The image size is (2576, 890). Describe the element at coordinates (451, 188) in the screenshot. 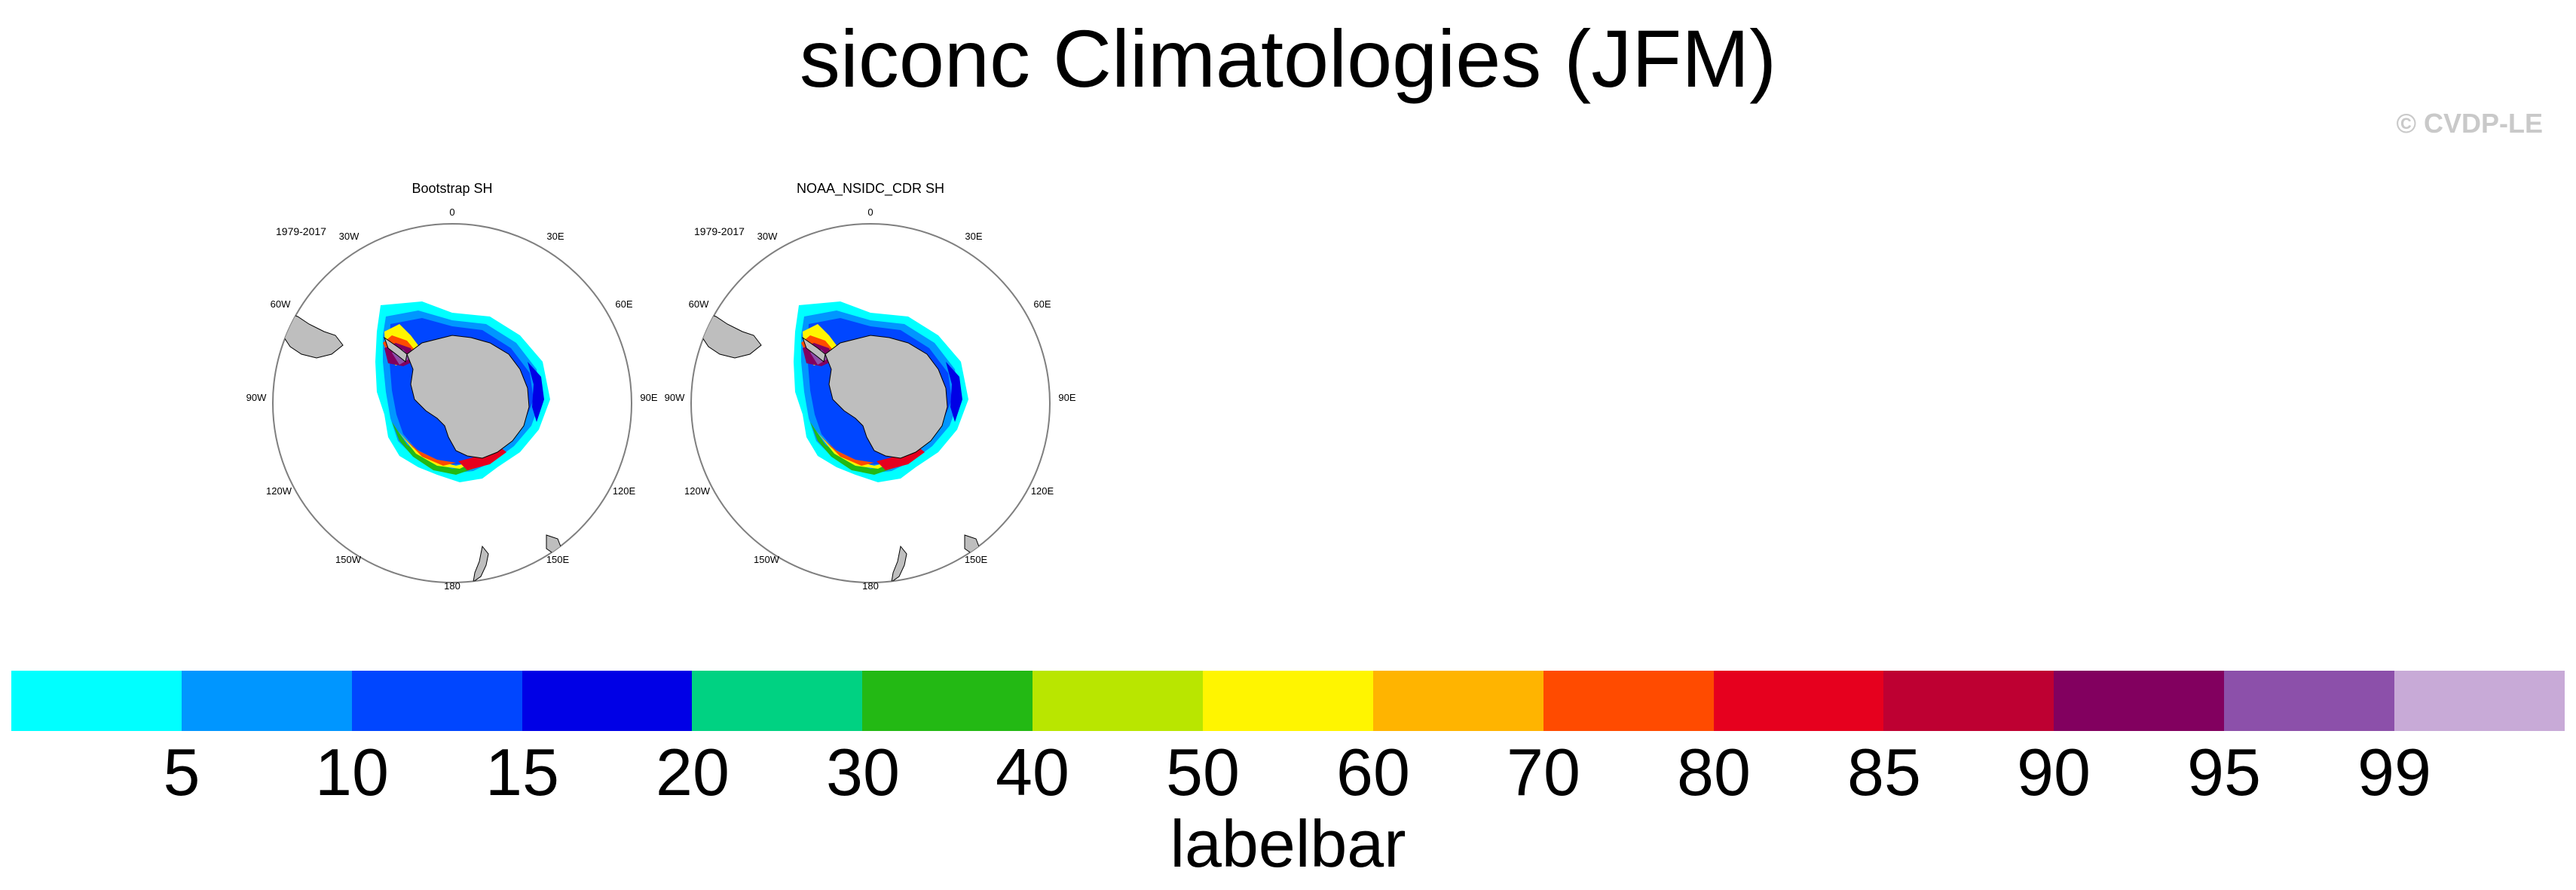

I see `panel-title: Bootstrap SH` at that location.